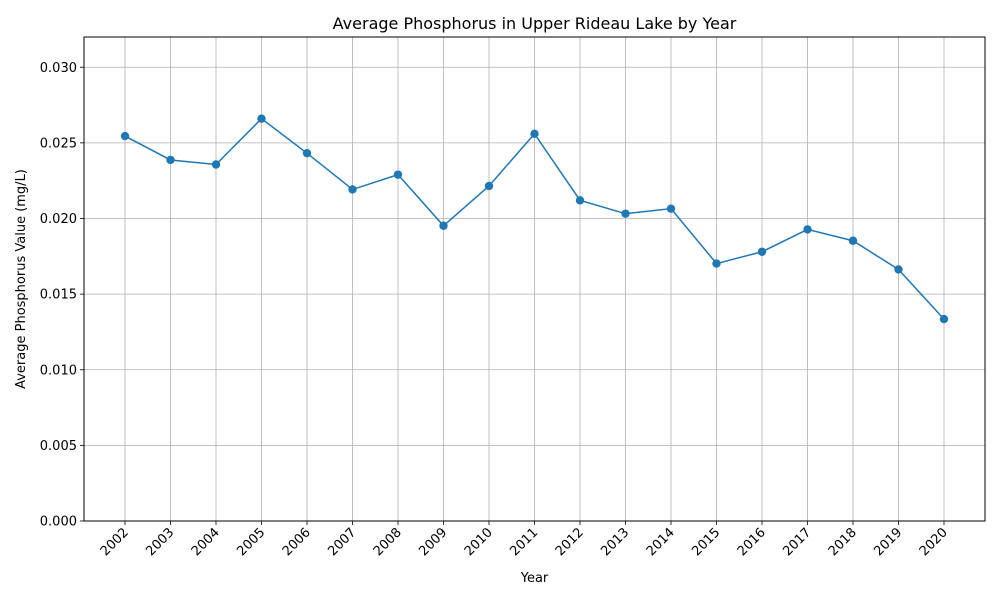 This screenshot has width=1000, height=600. I want to click on data-point-2008, so click(398, 174).